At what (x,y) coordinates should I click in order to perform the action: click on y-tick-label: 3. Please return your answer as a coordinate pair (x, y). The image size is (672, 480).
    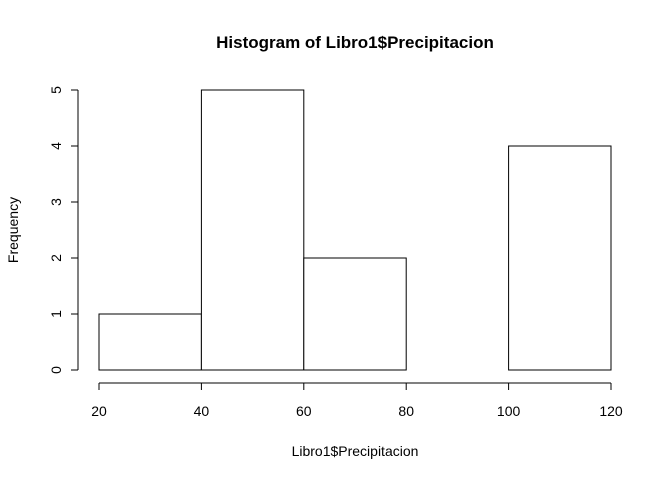
    Looking at the image, I should click on (56, 202).